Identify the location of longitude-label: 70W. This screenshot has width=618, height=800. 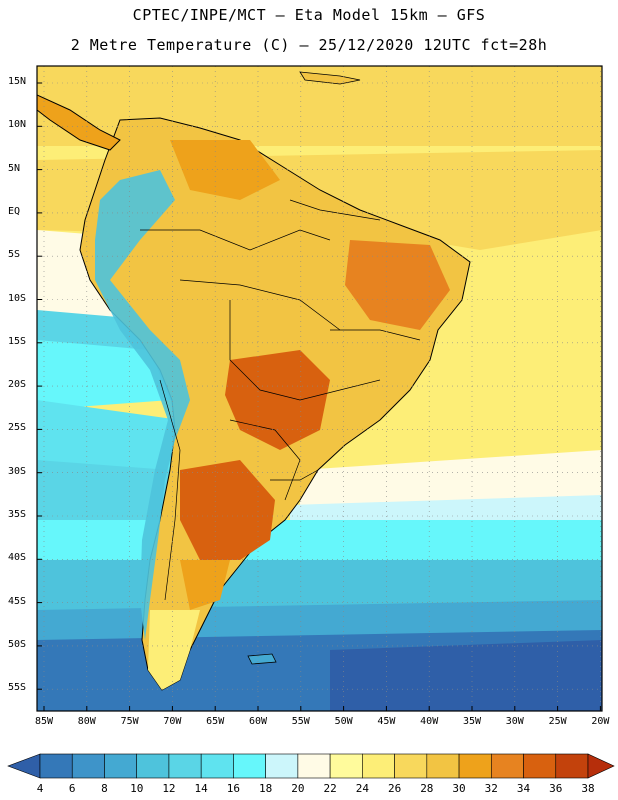
(172, 721).